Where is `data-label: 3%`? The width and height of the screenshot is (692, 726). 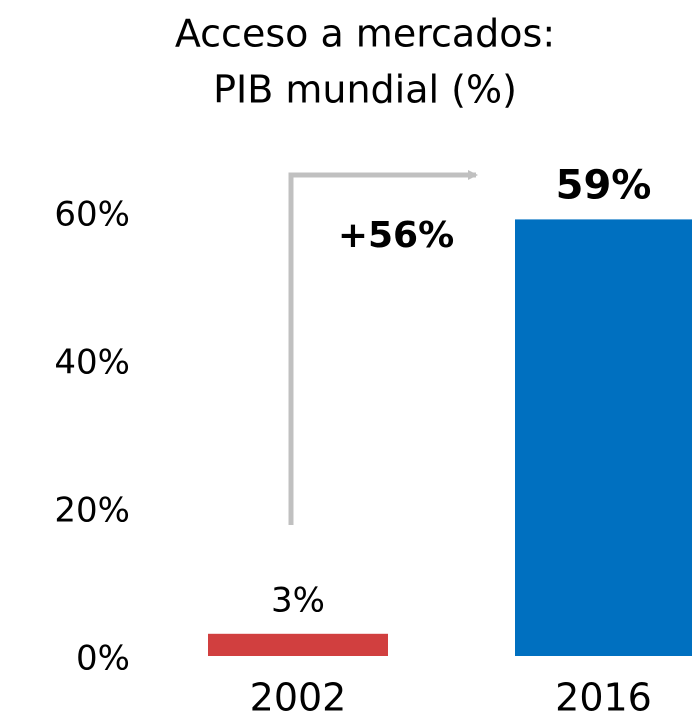
data-label: 3% is located at coordinates (298, 600).